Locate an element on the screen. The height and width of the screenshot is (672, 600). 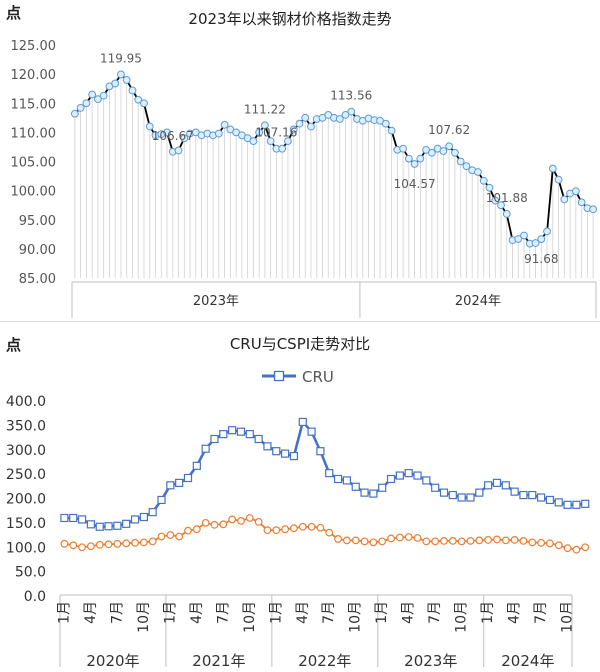
legend: CRU is located at coordinates (298, 377).